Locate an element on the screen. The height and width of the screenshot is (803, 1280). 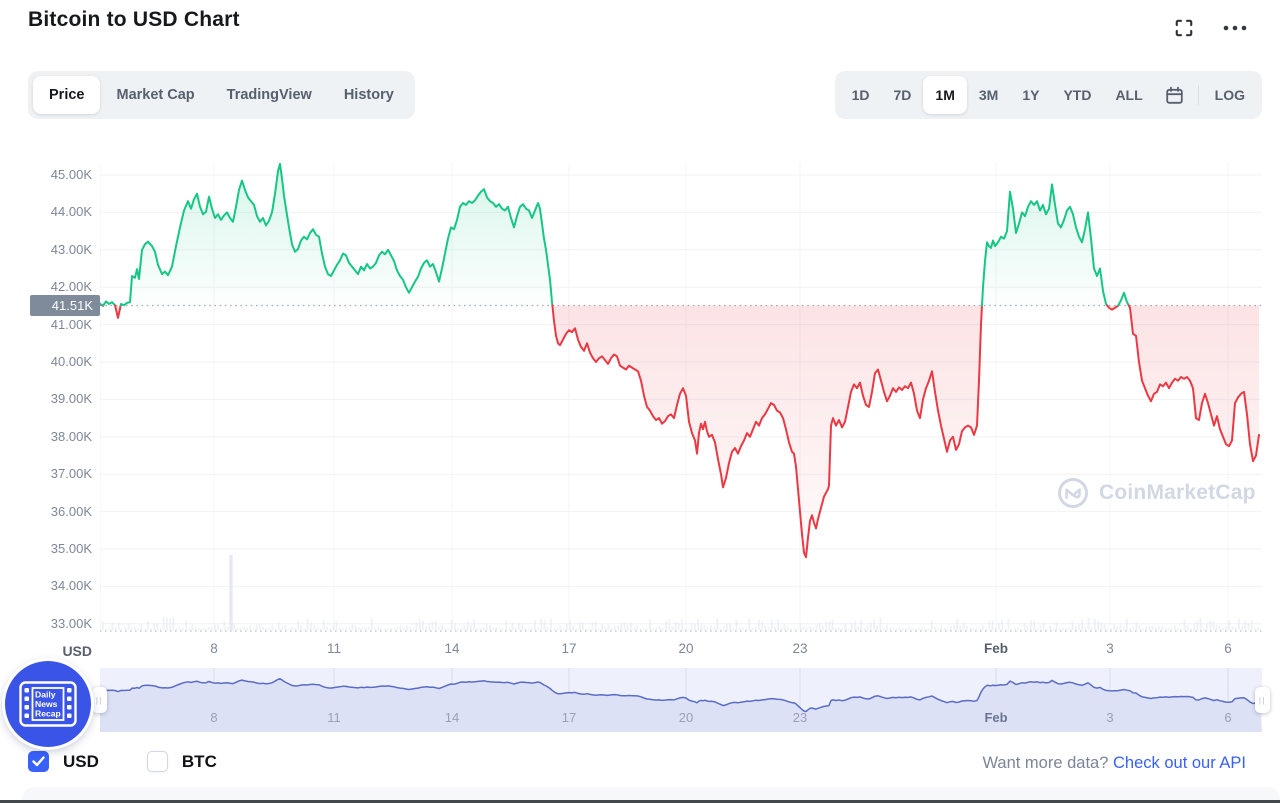
range-navigator: 8 11 14 17 20 23 Feb 3 6 || || is located at coordinates (681, 700).